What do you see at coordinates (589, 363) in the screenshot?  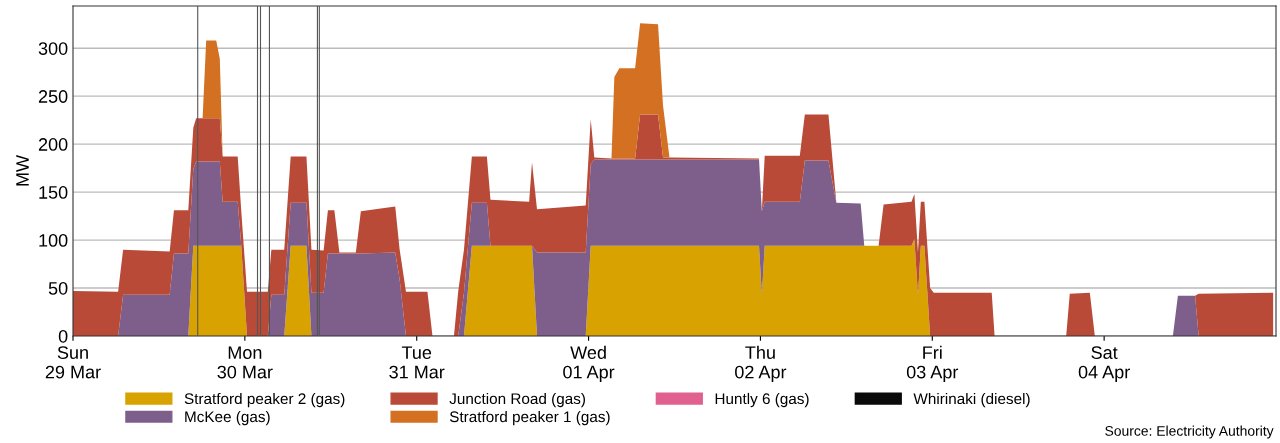 I see `x-tick-label: Wed 01 Apr` at bounding box center [589, 363].